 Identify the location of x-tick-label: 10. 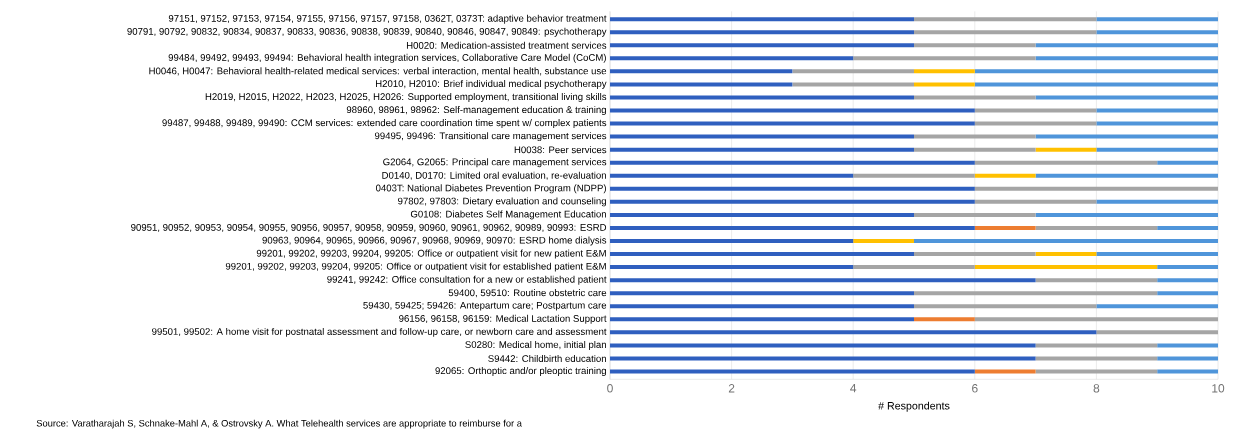
(1218, 388).